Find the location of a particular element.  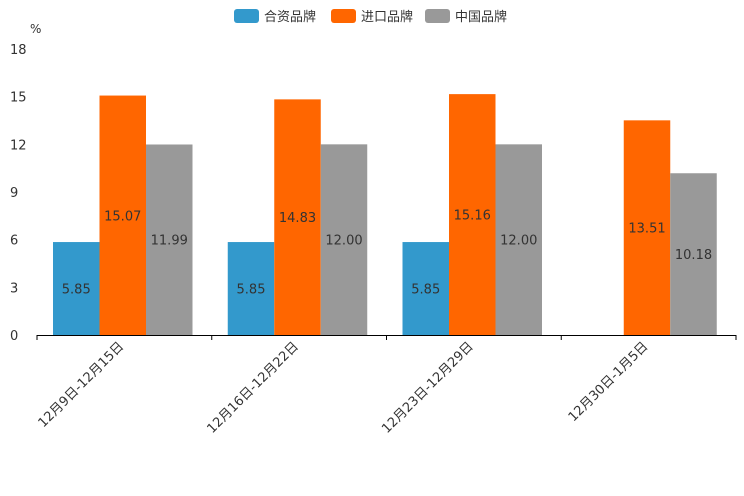

bar-value-label: 10.18 is located at coordinates (693, 255).